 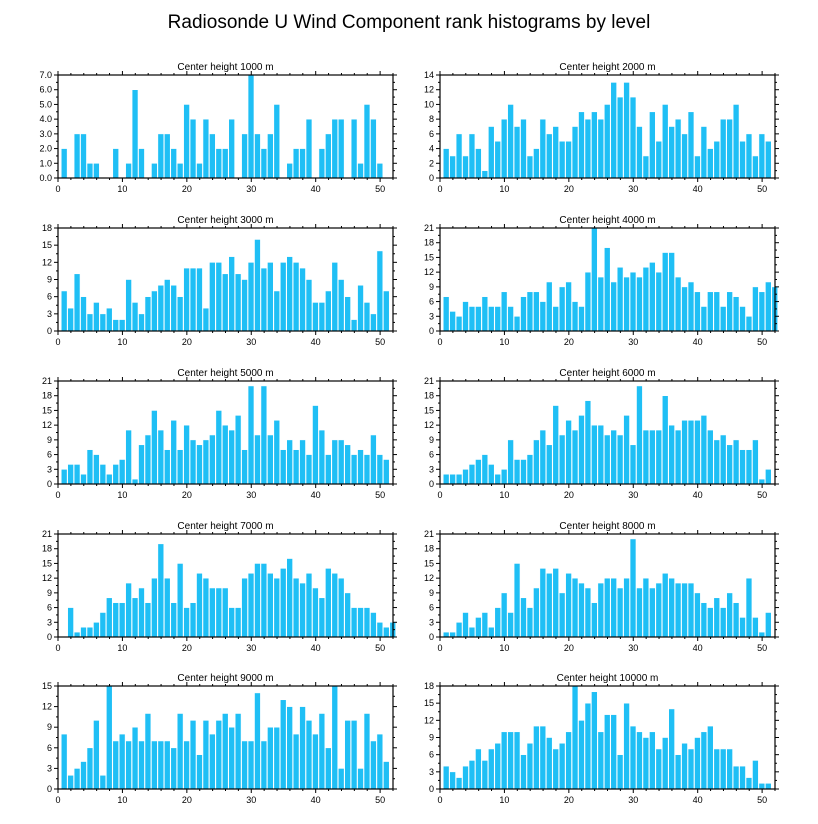 I want to click on x-tick-label: 10, so click(x=122, y=800).